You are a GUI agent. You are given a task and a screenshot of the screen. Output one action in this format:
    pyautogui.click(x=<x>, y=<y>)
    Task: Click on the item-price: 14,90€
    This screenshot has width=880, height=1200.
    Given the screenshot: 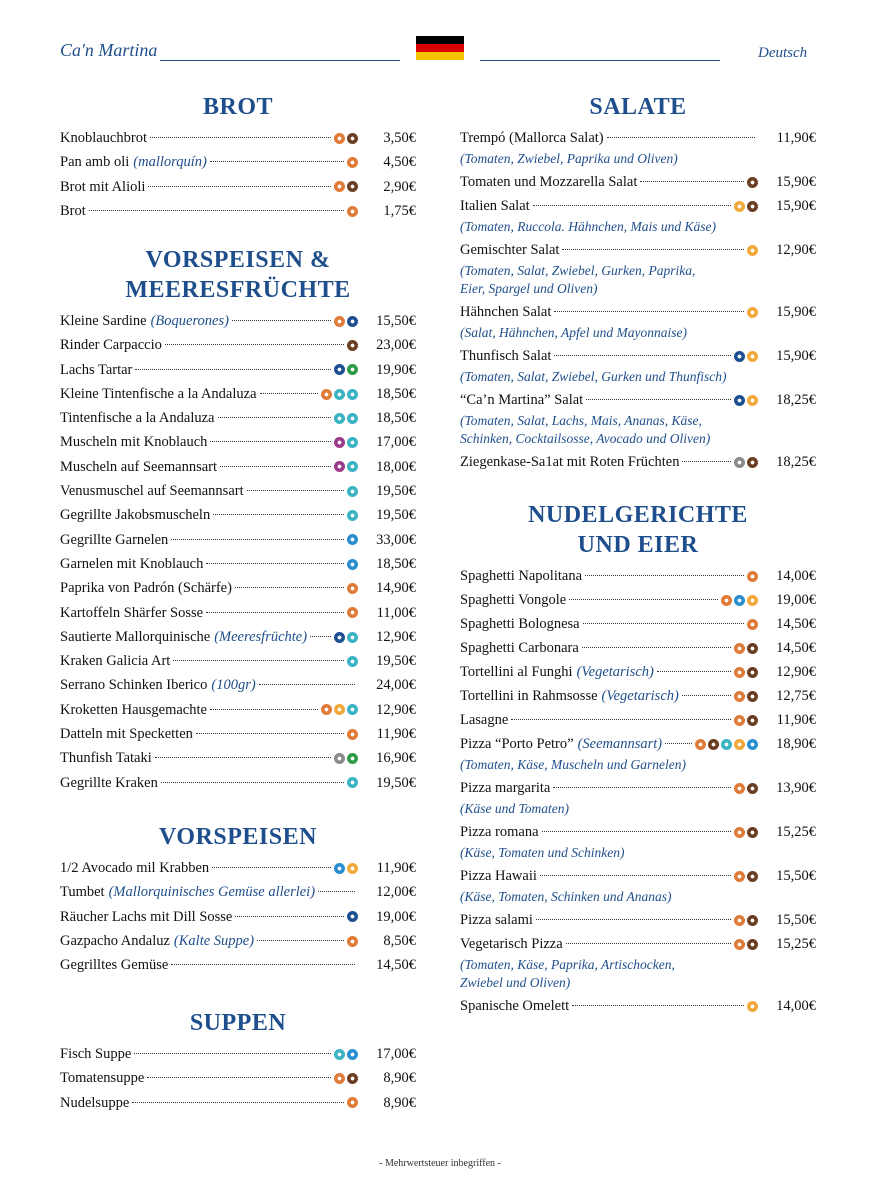 What is the action you would take?
    pyautogui.click(x=396, y=588)
    